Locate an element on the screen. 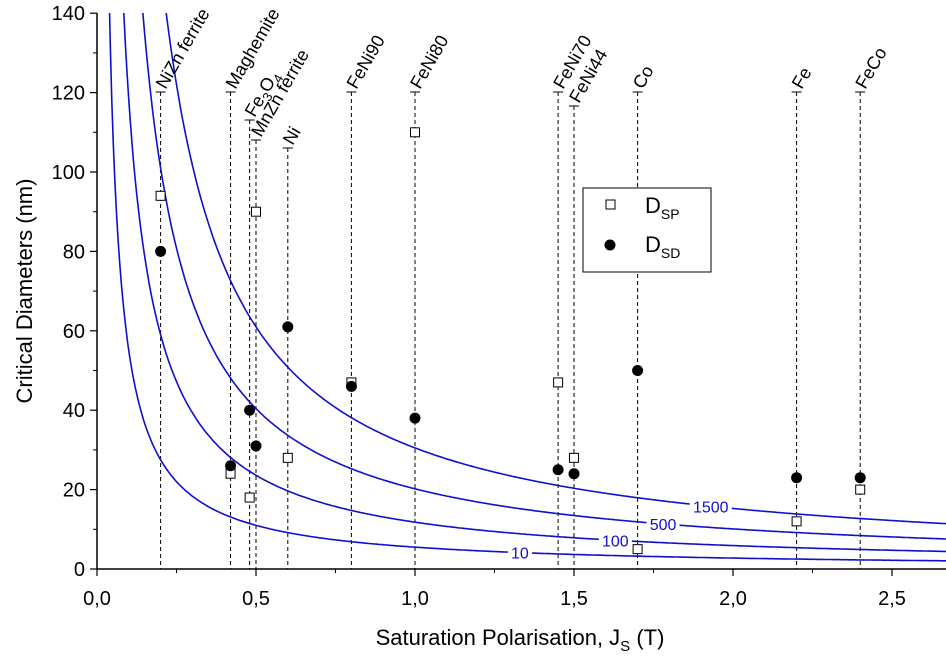 The height and width of the screenshot is (664, 946). y-tick-label: 100 is located at coordinates (68, 173).